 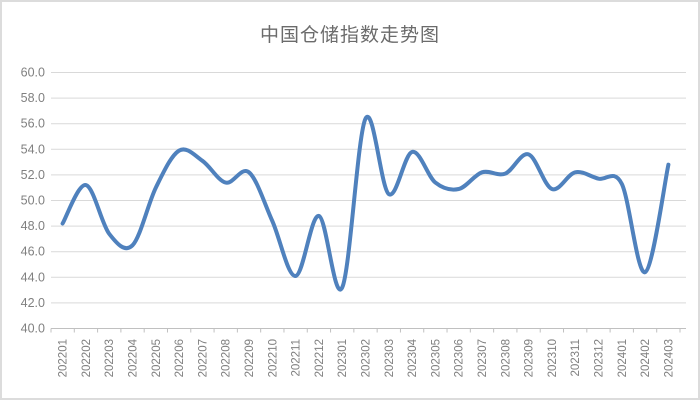 What do you see at coordinates (110, 358) in the screenshot?
I see `x-tick-label: 202203` at bounding box center [110, 358].